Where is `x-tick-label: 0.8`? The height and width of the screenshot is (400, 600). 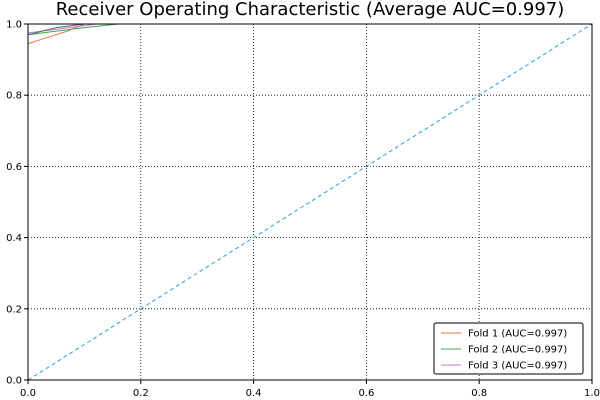 x-tick-label: 0.8 is located at coordinates (479, 393).